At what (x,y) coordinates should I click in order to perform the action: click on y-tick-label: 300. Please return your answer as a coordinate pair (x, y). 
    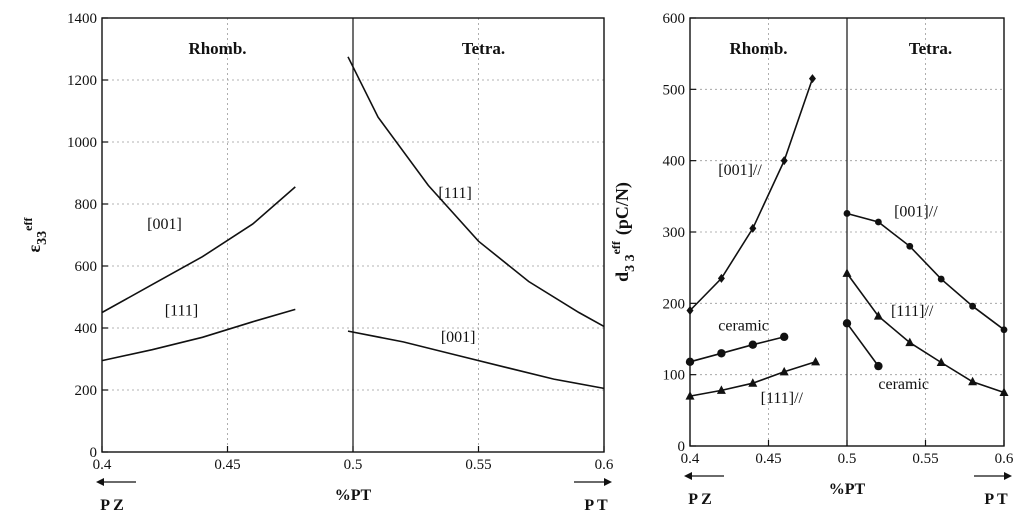
    Looking at the image, I should click on (674, 233).